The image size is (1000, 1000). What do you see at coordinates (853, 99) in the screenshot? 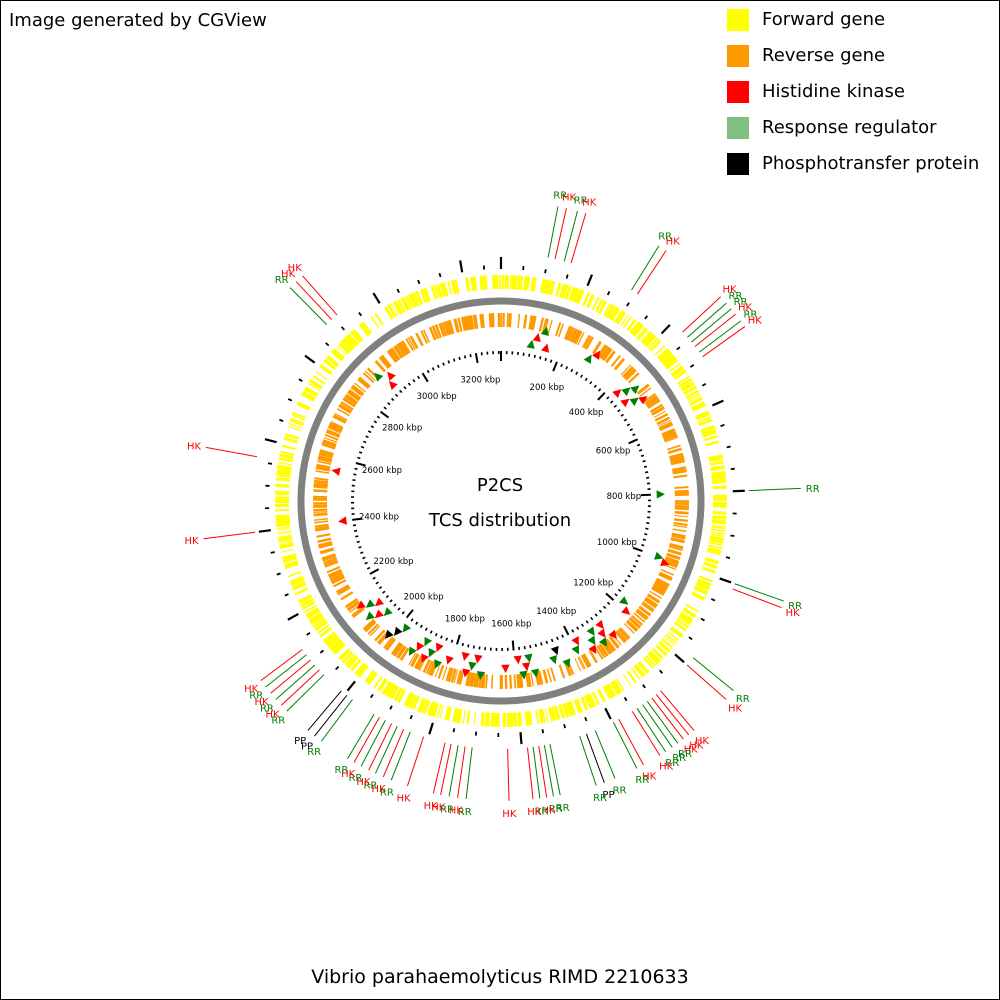
I see `legend-item-histidine-kinase: Histidine kinase` at bounding box center [853, 99].